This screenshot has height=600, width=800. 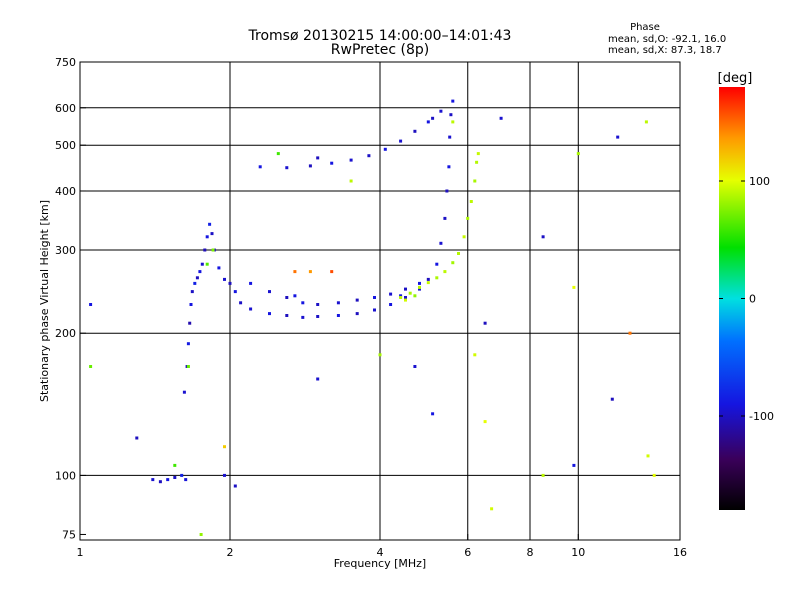 I want to click on y-tick-label: 600, so click(x=65, y=108).